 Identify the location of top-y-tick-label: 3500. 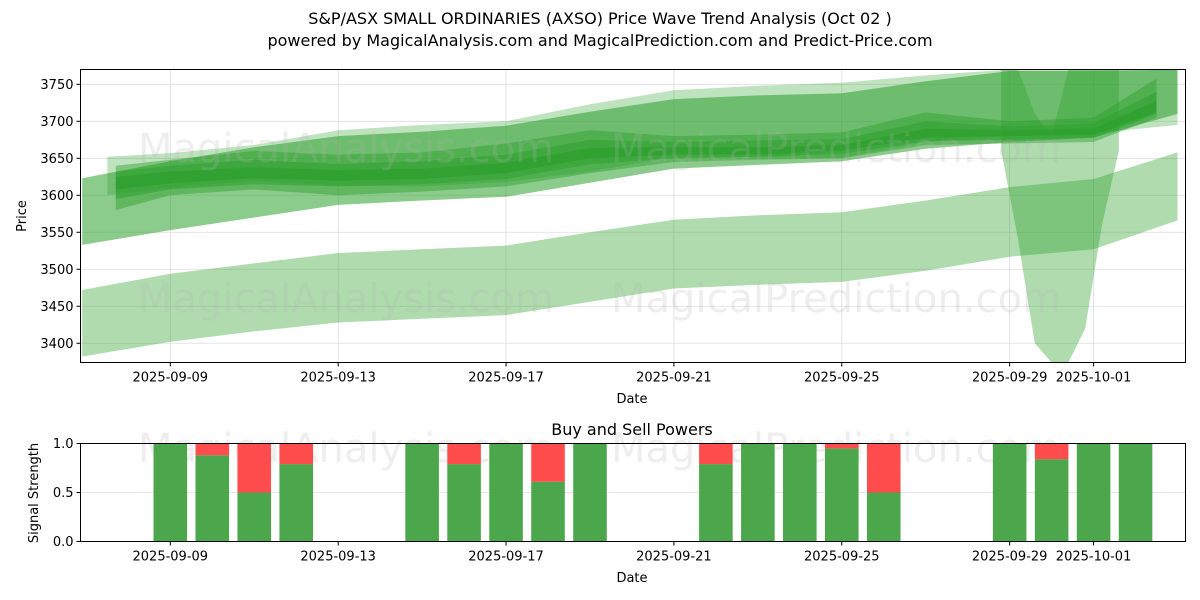
(56, 270).